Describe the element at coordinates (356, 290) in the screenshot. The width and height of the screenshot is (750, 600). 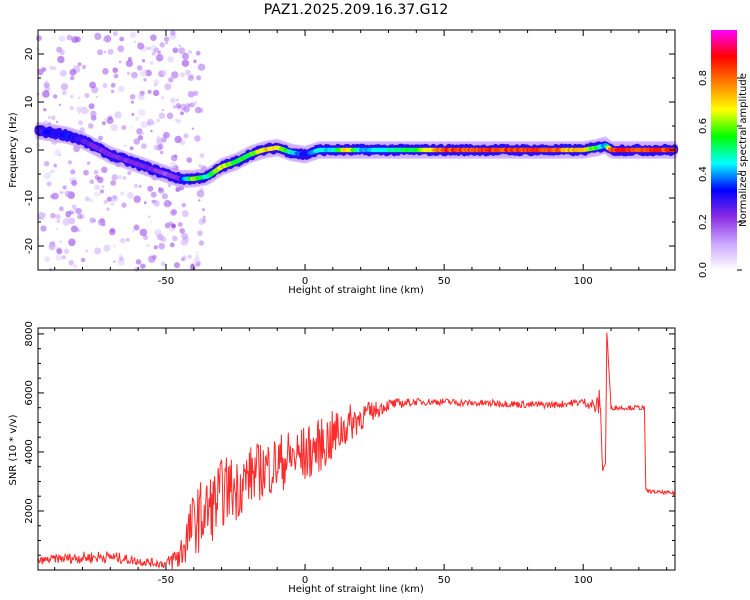
I see `spectrogram-x-axis-label: Height of straight line (km)` at that location.